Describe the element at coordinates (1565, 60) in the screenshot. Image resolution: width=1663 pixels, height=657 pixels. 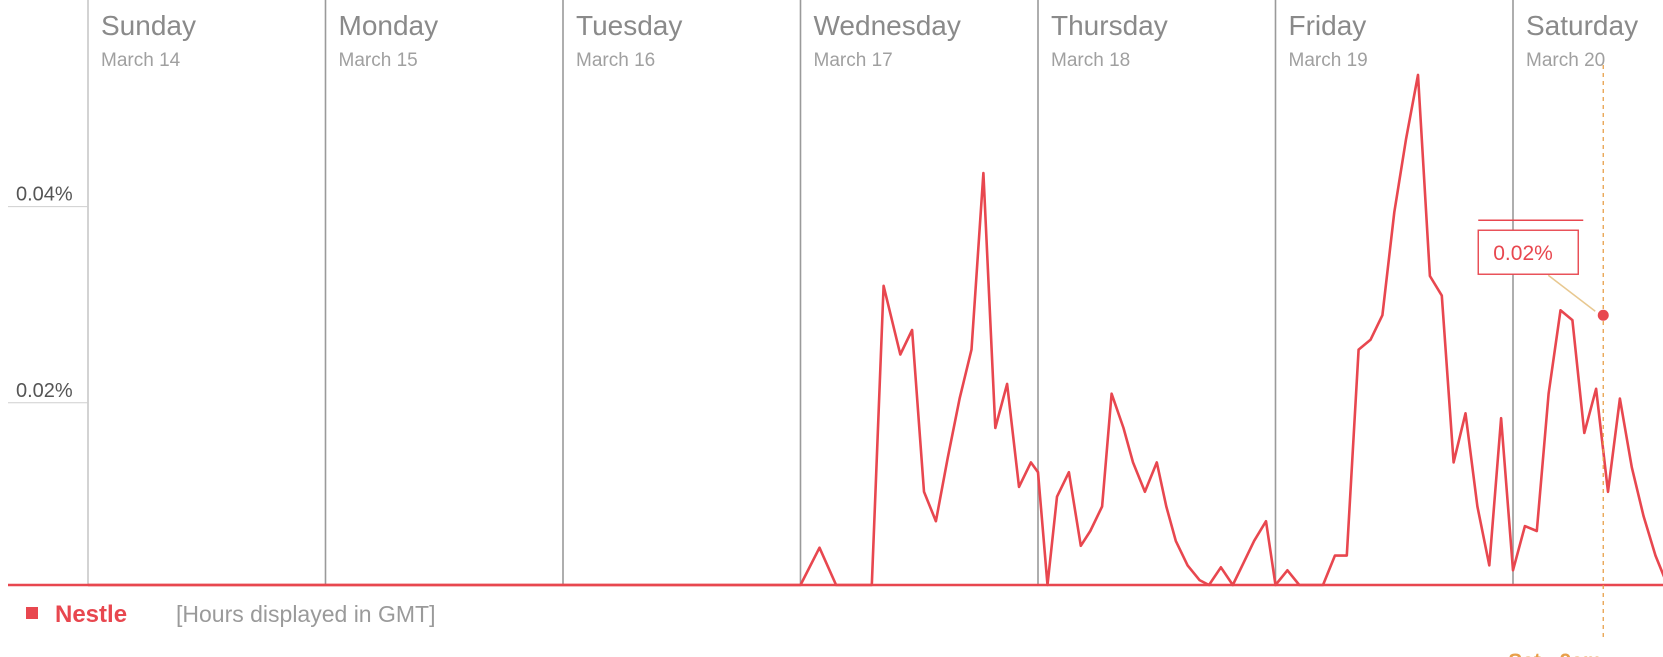
I see `day-date-saturday: March 20` at that location.